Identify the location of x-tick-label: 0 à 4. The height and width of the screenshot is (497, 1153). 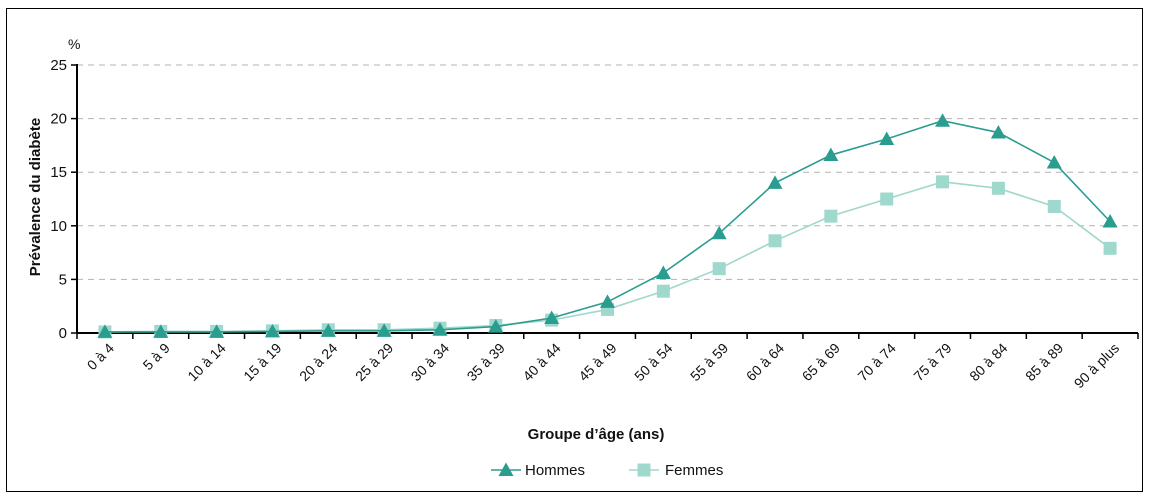
(100, 356).